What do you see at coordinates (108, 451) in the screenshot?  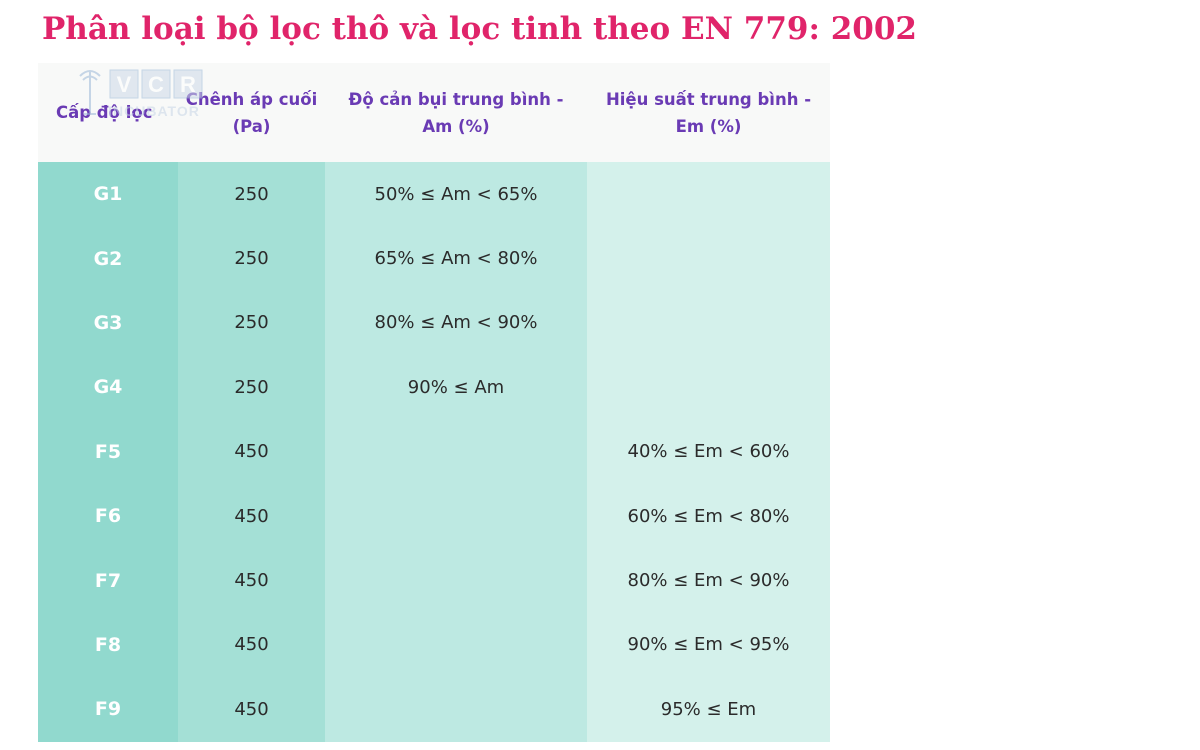 I see `cell-level: F5` at bounding box center [108, 451].